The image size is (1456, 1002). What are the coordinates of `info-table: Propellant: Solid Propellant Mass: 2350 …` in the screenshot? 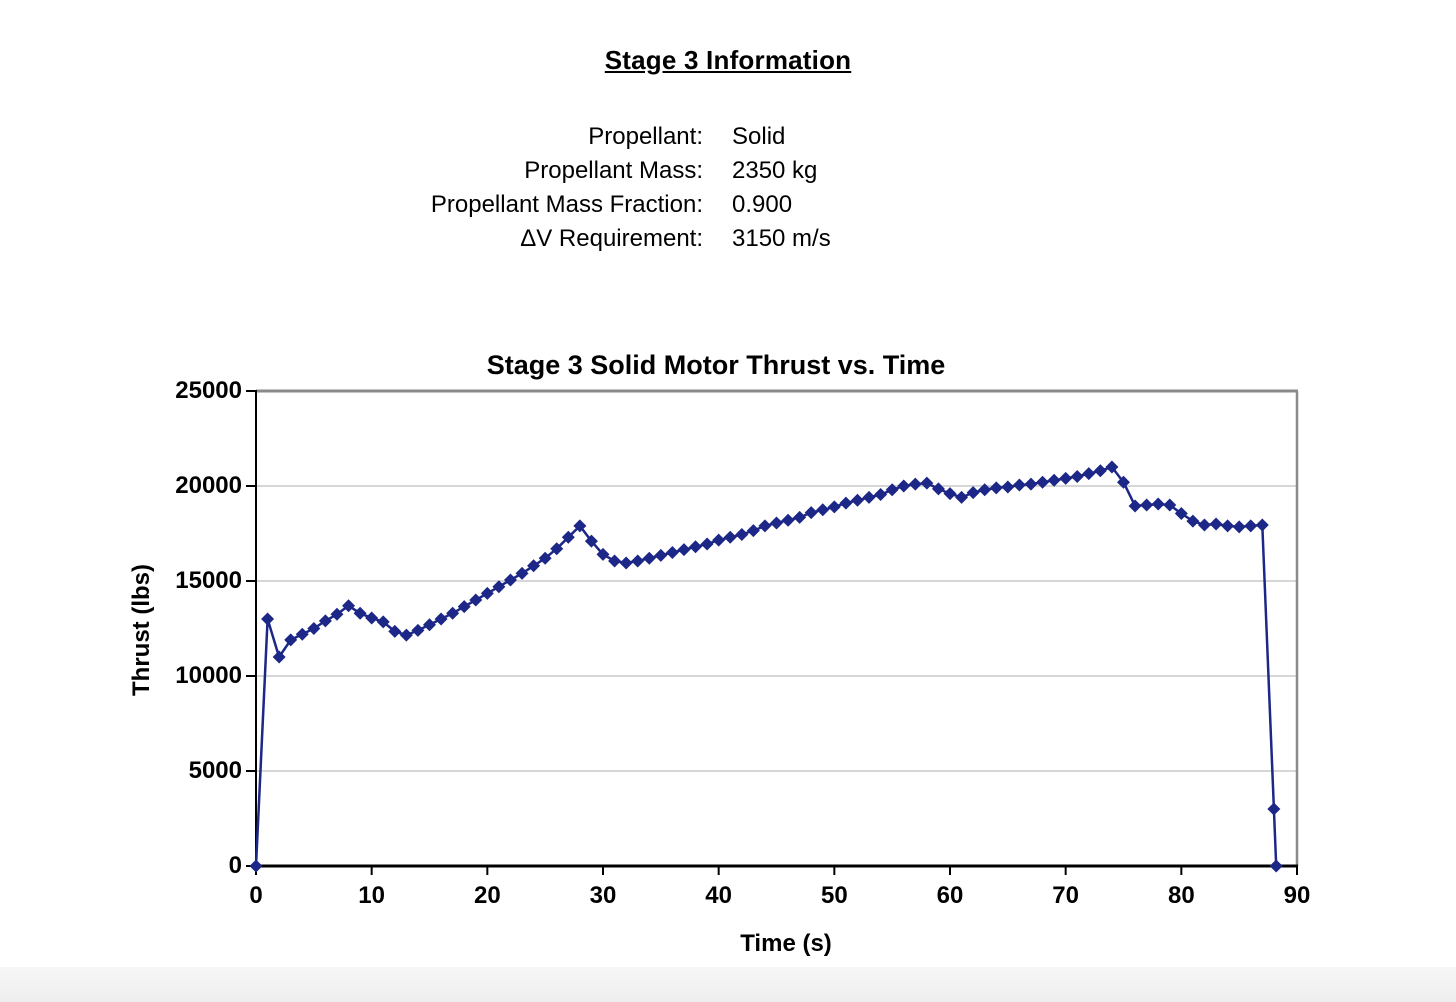 It's located at (728, 188).